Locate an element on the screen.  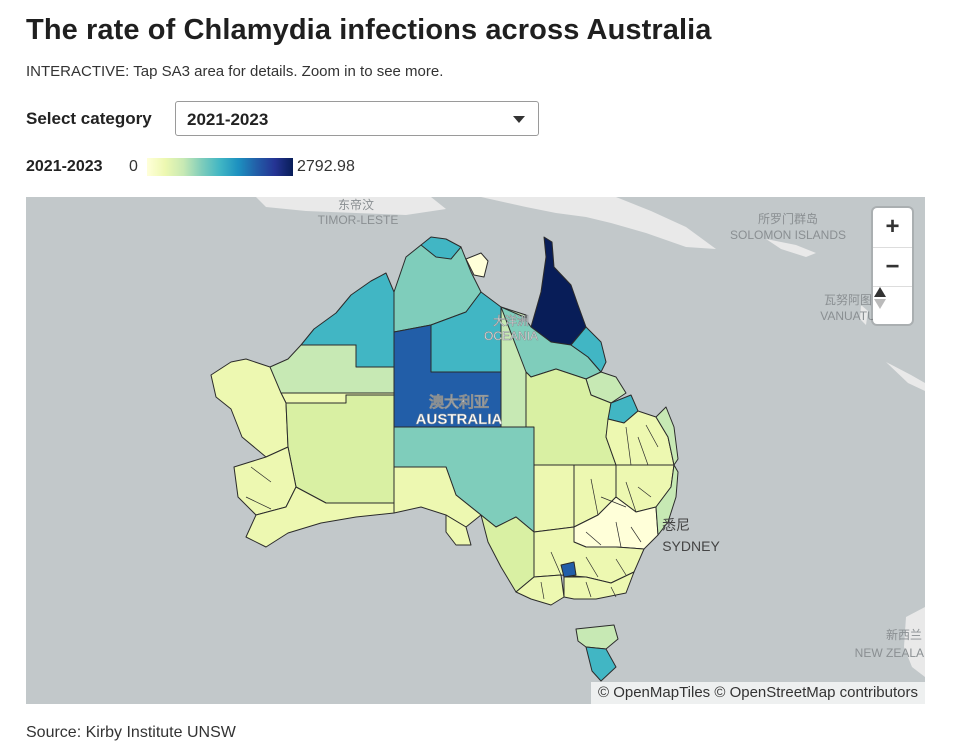
region-sa-east is located at coordinates (507, 553).